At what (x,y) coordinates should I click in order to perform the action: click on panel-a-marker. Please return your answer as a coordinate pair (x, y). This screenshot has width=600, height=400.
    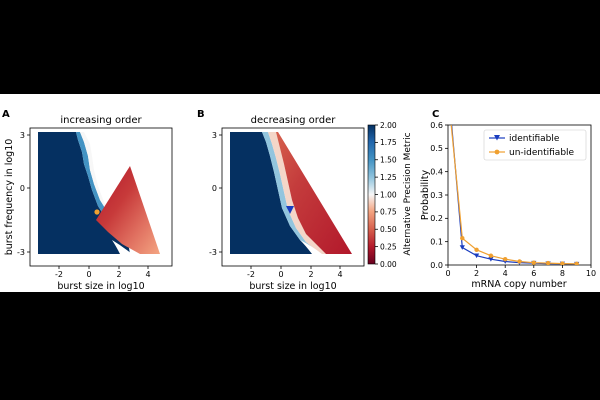
    Looking at the image, I should click on (97, 212).